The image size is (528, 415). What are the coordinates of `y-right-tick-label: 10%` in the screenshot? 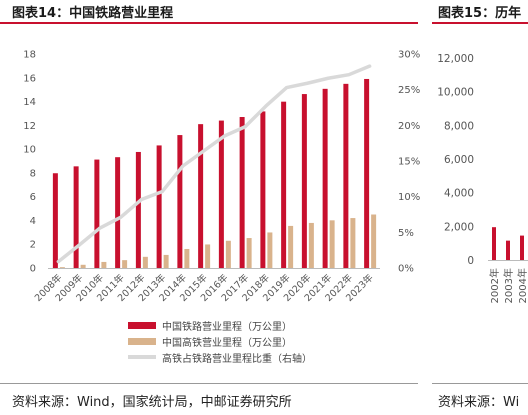 It's located at (409, 197).